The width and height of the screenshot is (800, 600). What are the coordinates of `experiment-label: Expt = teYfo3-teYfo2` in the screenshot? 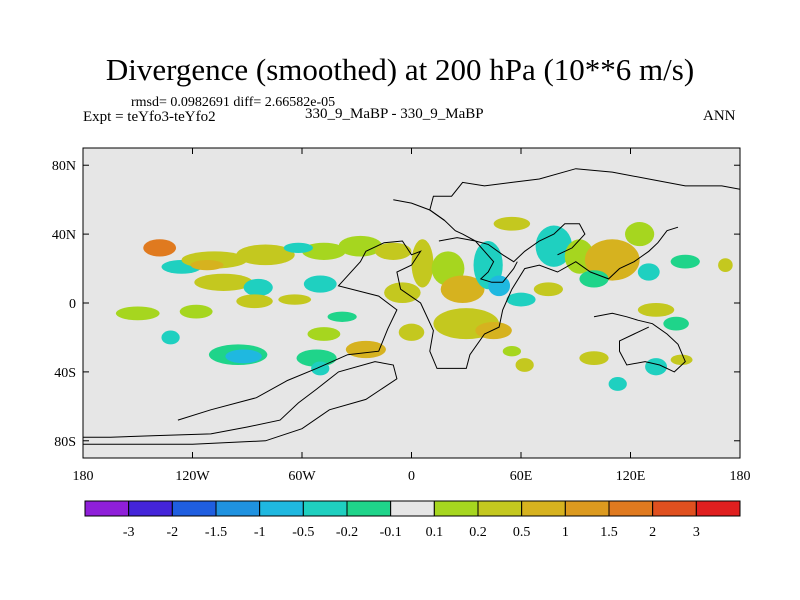 It's located at (149, 117).